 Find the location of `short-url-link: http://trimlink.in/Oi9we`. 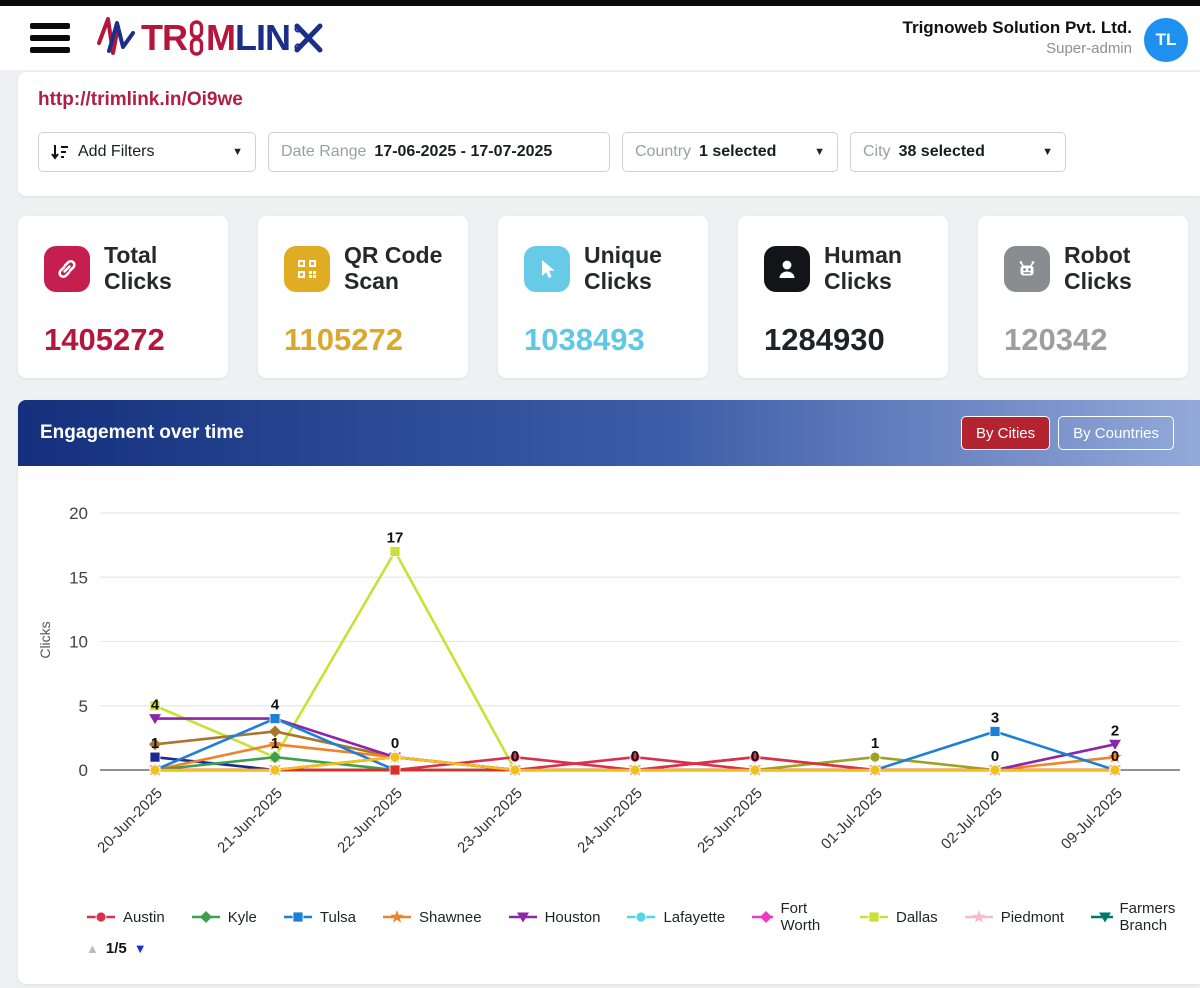

short-url-link: http://trimlink.in/Oi9we is located at coordinates (140, 99).